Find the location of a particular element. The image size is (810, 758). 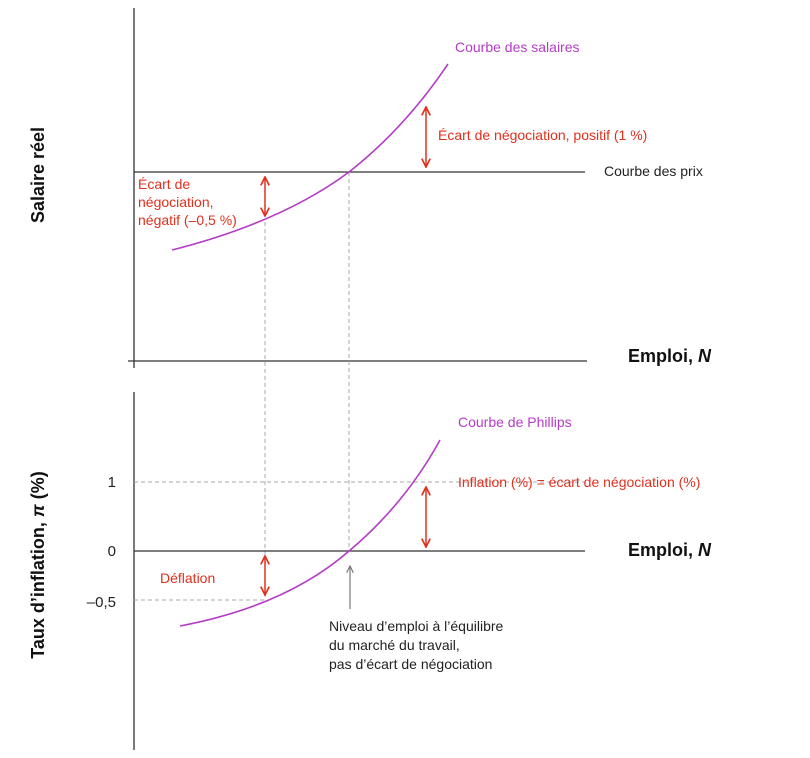

phillips-curve is located at coordinates (310, 533).